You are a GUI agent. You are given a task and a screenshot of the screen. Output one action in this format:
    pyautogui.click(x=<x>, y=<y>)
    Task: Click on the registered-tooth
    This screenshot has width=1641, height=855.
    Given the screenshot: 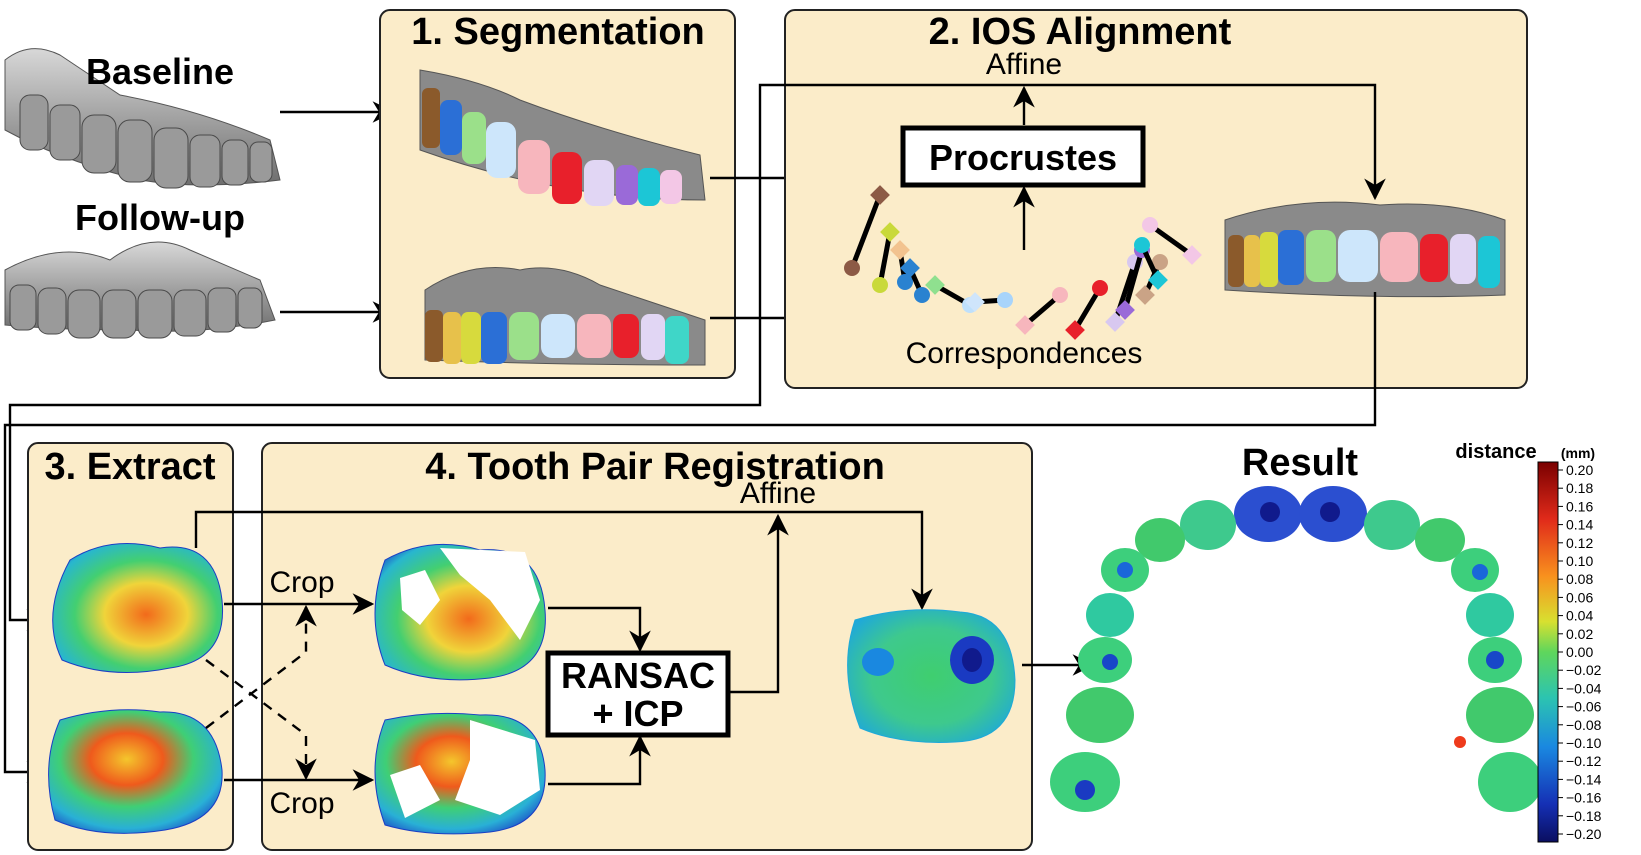 What is the action you would take?
    pyautogui.click(x=931, y=676)
    